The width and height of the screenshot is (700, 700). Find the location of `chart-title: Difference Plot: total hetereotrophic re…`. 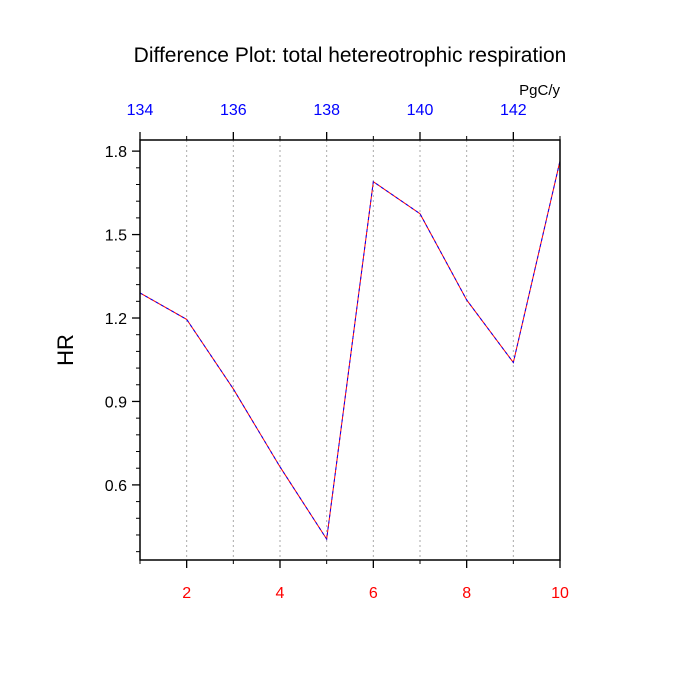

chart-title: Difference Plot: total hetereotrophic re… is located at coordinates (350, 55).